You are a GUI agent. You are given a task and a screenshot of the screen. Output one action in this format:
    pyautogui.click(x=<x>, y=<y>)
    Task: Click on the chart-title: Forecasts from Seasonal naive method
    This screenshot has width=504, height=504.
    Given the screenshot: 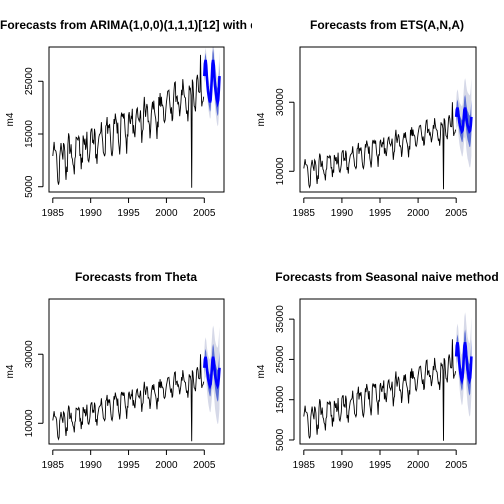 What is the action you would take?
    pyautogui.click(x=386, y=277)
    